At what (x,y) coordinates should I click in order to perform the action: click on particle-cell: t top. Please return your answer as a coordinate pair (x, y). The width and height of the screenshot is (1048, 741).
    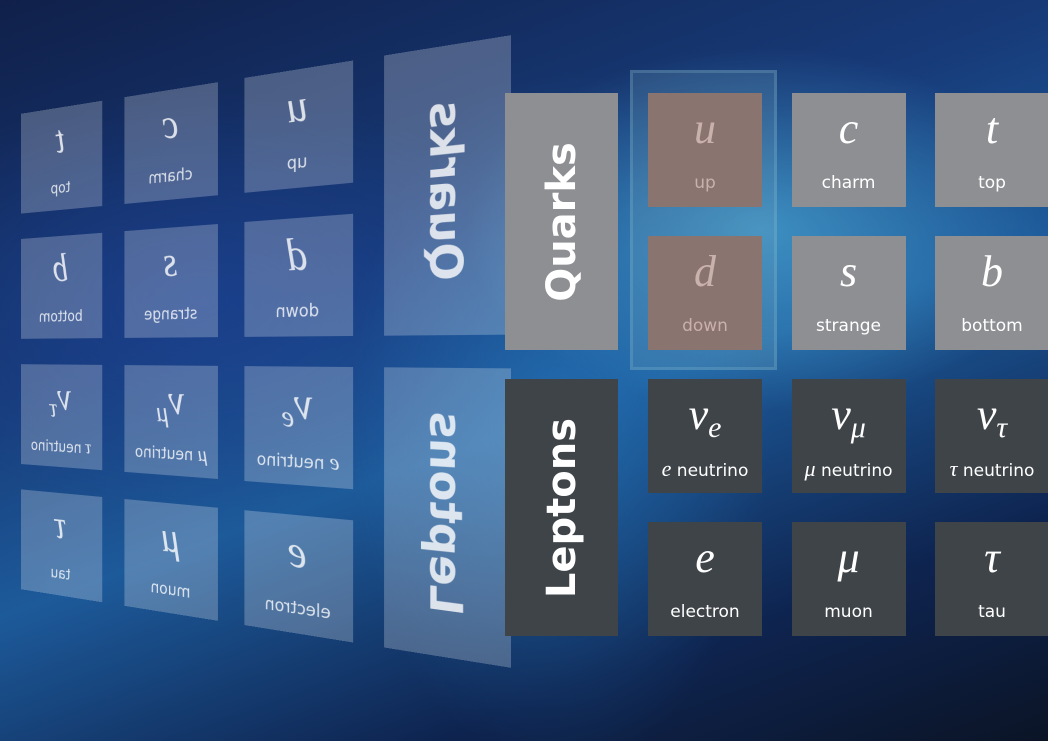
    Looking at the image, I should click on (991, 150).